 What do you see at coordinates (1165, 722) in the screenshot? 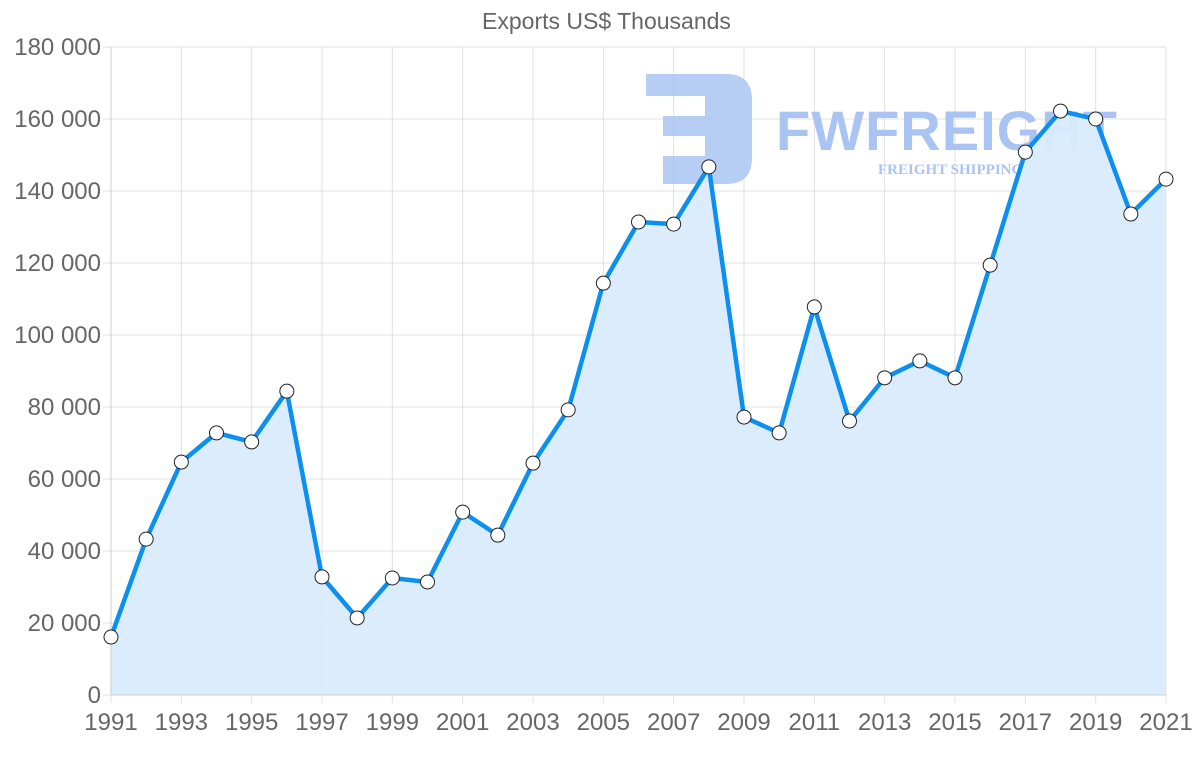
I see `x-tick-label: 2021` at bounding box center [1165, 722].